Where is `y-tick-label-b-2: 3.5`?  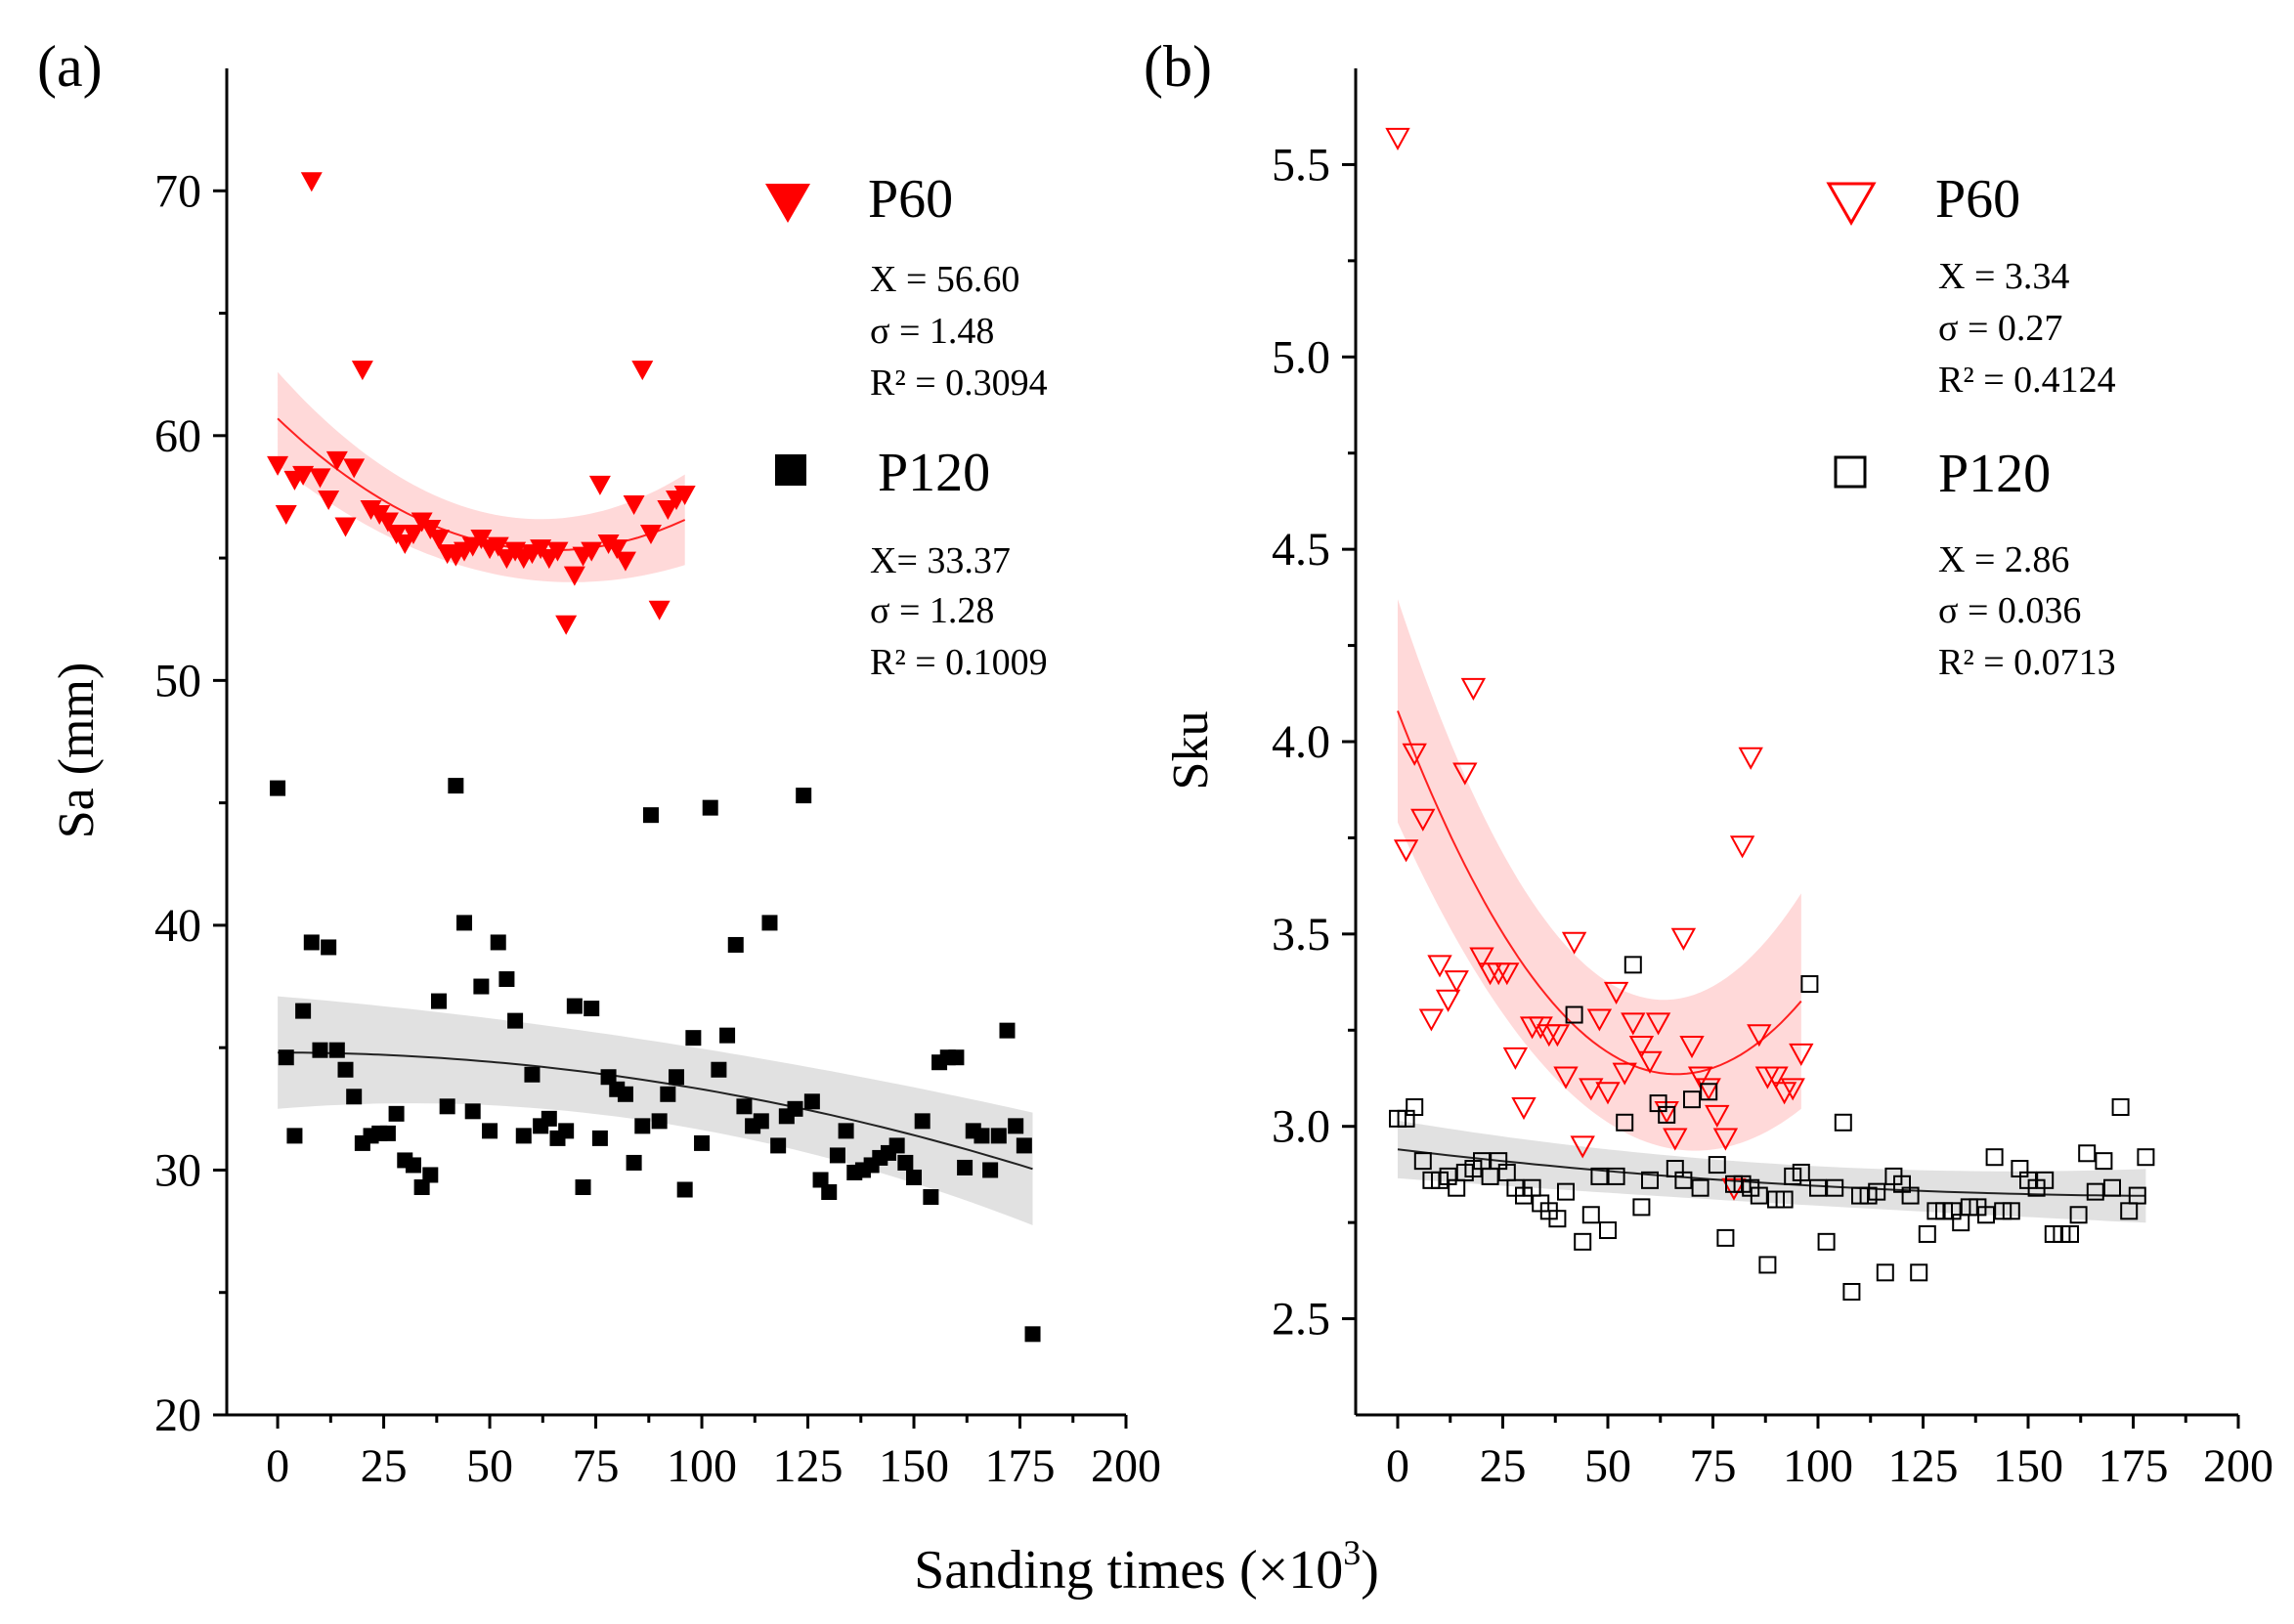
y-tick-label-b-2: 3.5 is located at coordinates (1301, 935).